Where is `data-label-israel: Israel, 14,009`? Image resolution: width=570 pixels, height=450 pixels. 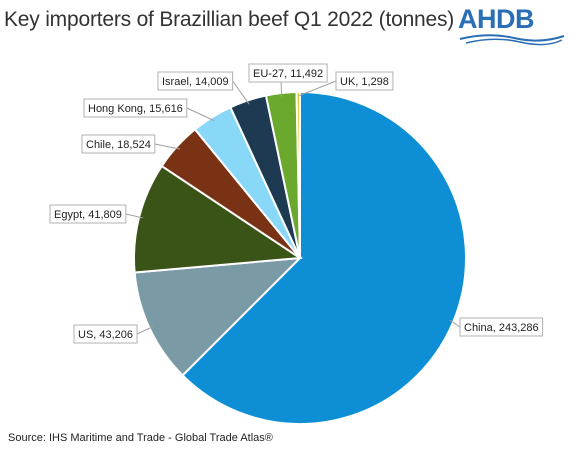
data-label-israel: Israel, 14,009 is located at coordinates (195, 82).